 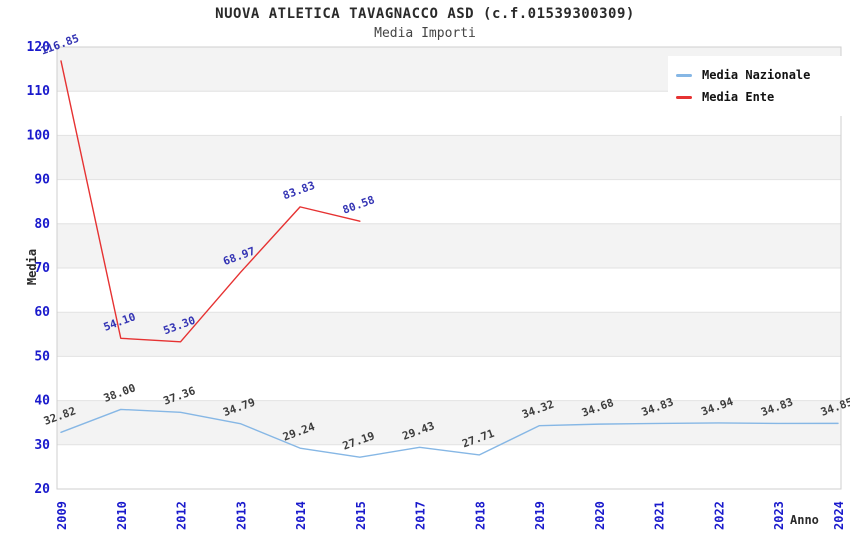 I want to click on svg-text: 2023, so click(x=779, y=515).